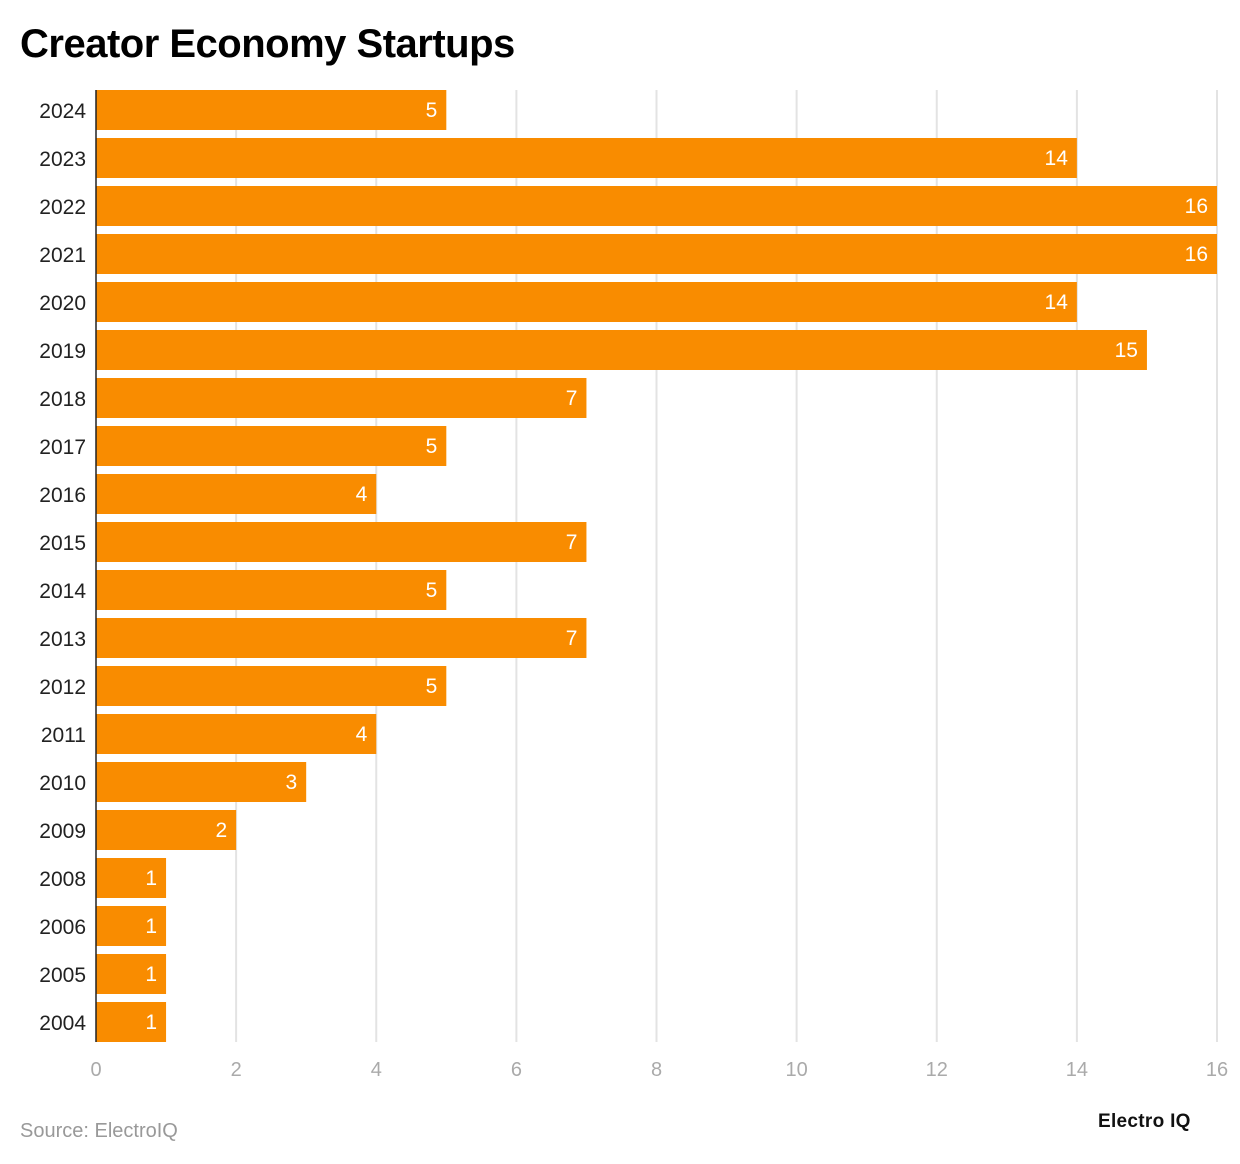 This screenshot has width=1240, height=1164. I want to click on y-tick-label: 2008, so click(62, 879).